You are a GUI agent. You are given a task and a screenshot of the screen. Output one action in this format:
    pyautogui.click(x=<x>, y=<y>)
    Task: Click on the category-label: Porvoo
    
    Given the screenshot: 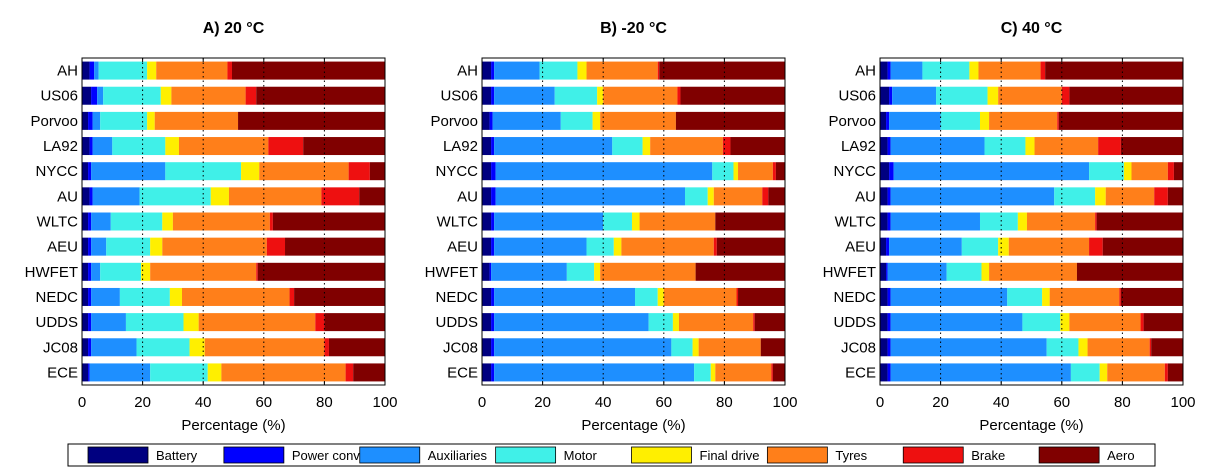 What is the action you would take?
    pyautogui.click(x=54, y=121)
    